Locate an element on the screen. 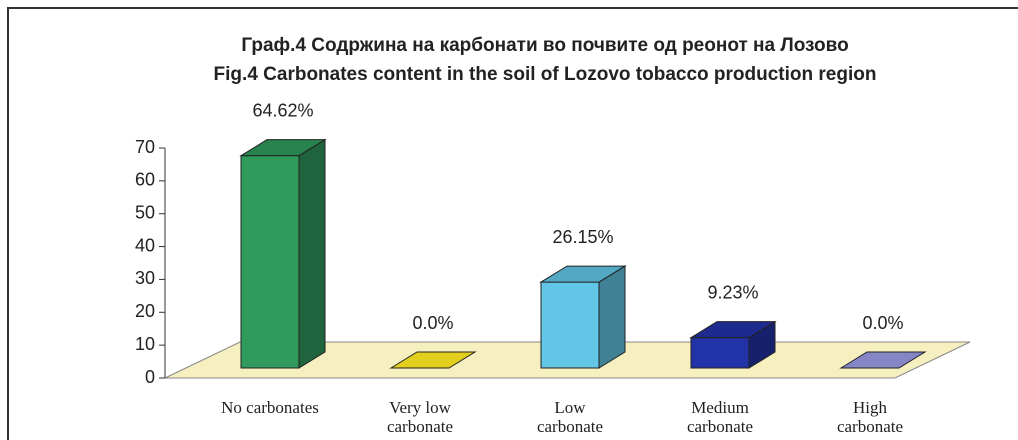 This screenshot has width=1018, height=440. data-label: 9.23% is located at coordinates (732, 292).